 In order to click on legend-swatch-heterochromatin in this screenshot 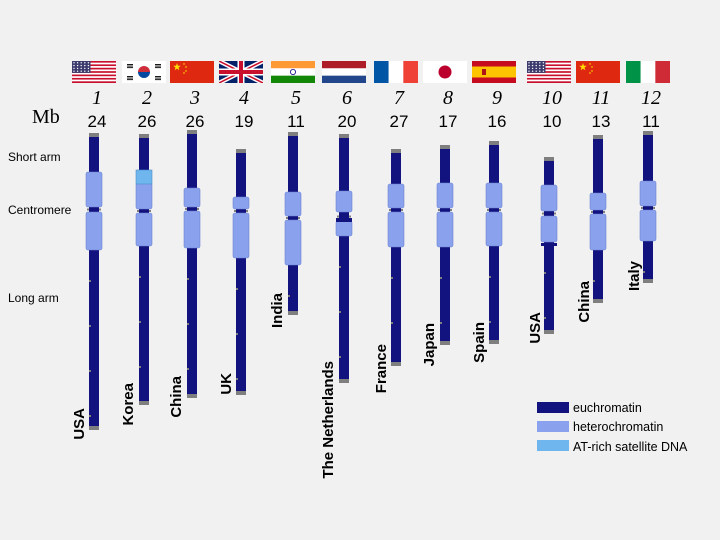, I will do `click(553, 426)`.